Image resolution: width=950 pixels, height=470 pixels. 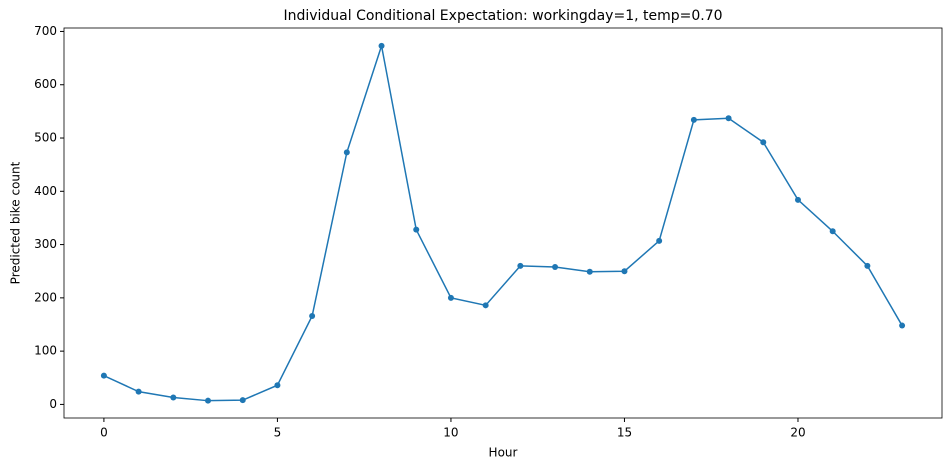 I want to click on x-tick-label: 10, so click(x=450, y=433).